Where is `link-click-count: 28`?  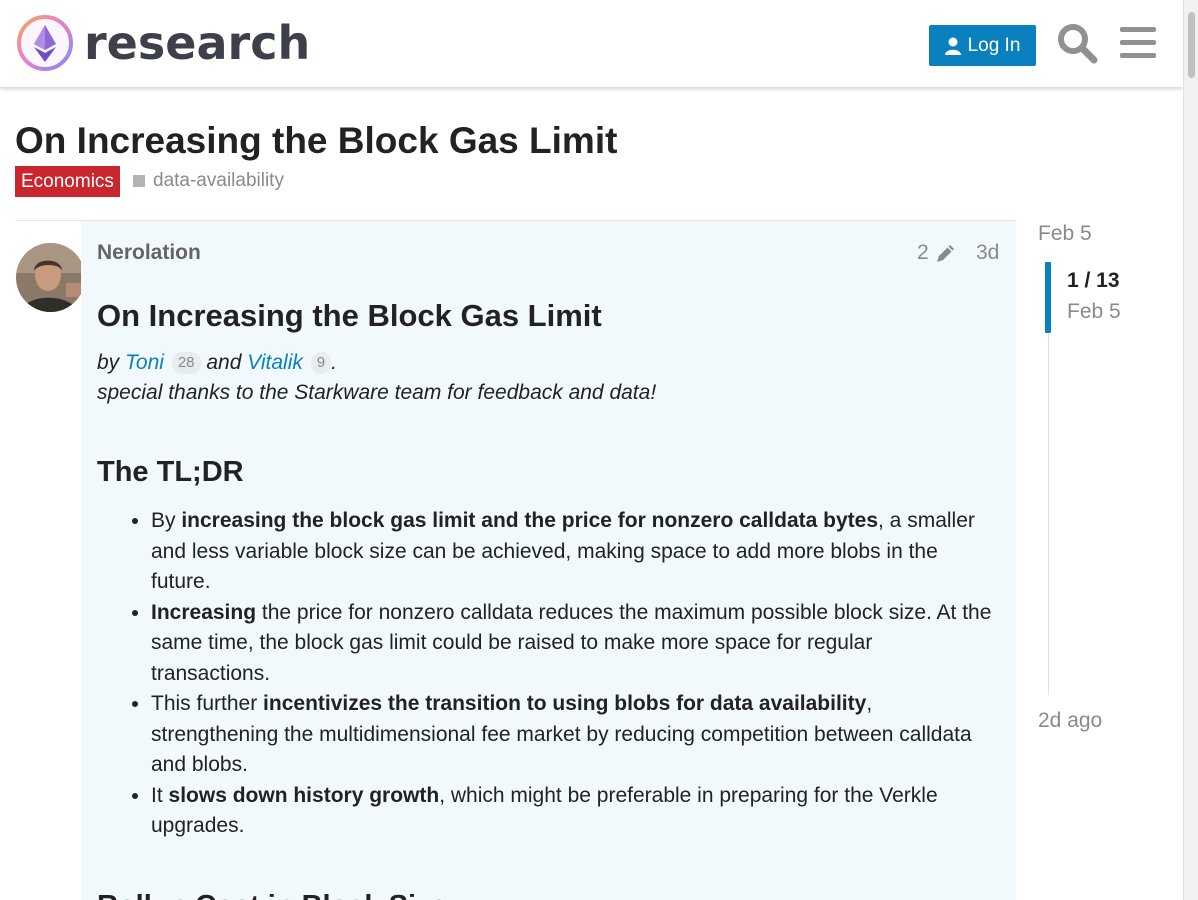 link-click-count: 28 is located at coordinates (186, 363).